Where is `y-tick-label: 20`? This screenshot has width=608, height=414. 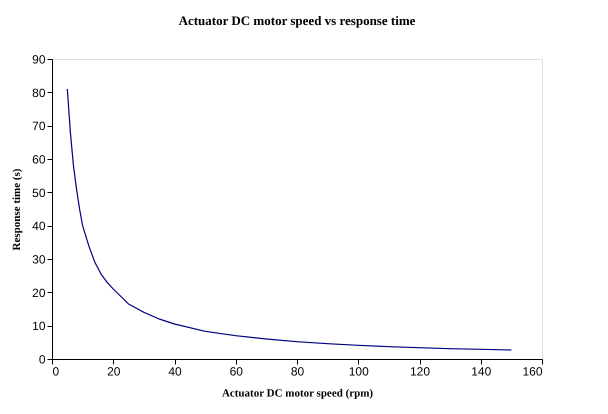 y-tick-label: 20 is located at coordinates (39, 293).